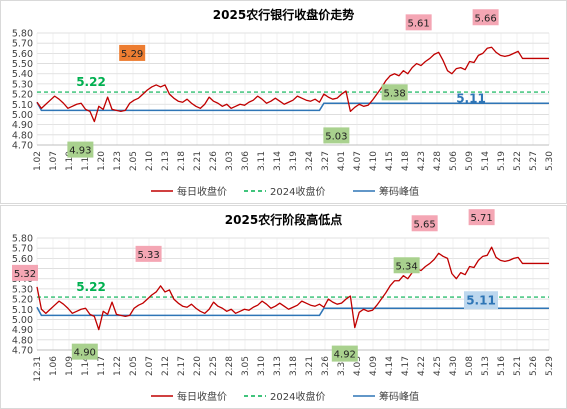 This screenshot has width=567, height=409. I want to click on x-tick-label: 3.14, so click(278, 161).